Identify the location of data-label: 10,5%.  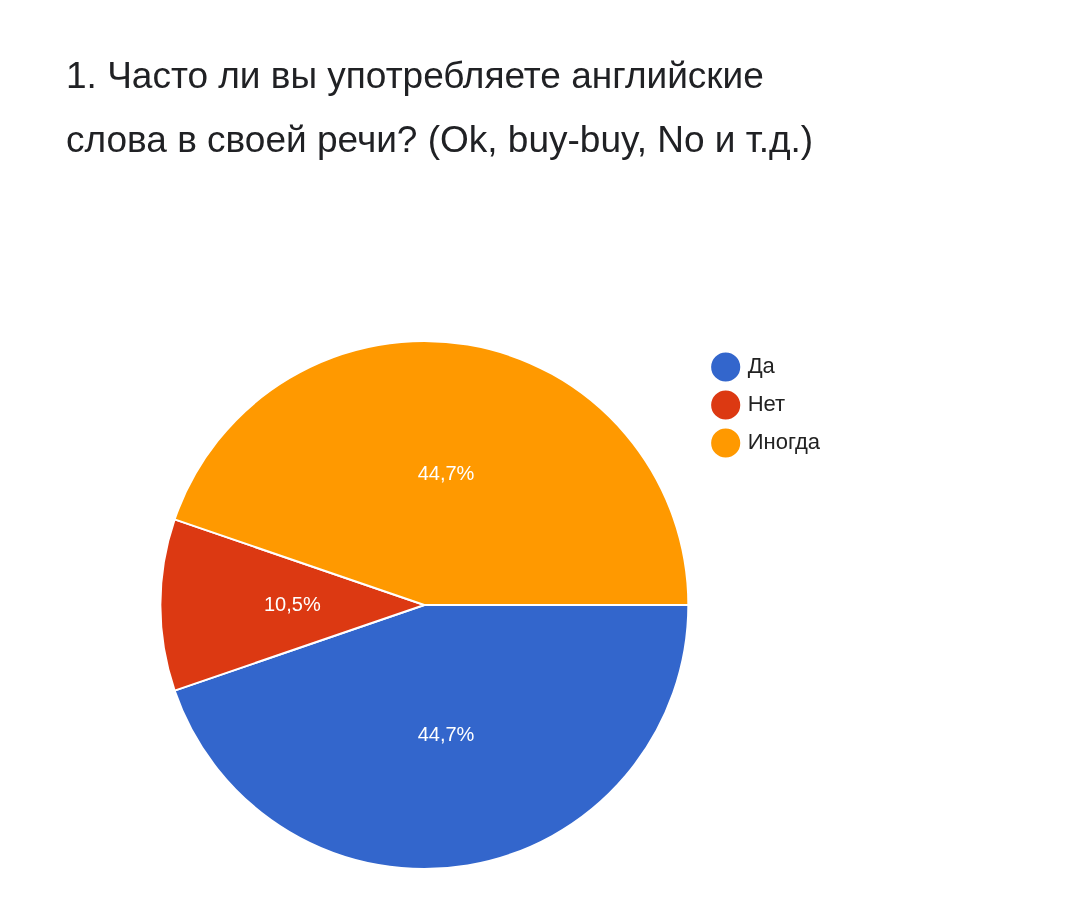
(292, 603).